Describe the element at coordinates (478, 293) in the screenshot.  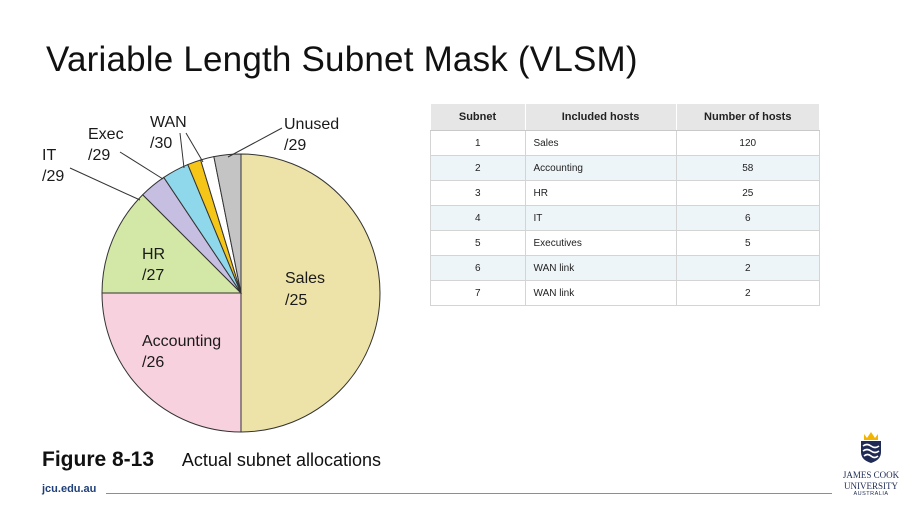
I see `cell-subnet: 7` at that location.